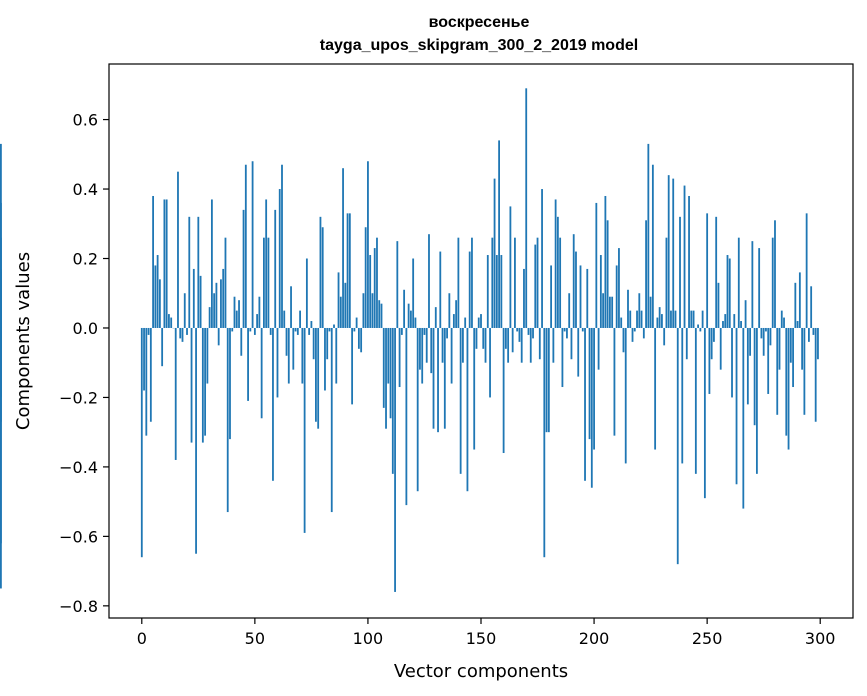  Describe the element at coordinates (255, 638) in the screenshot. I see `x-tick-label: 50` at that location.